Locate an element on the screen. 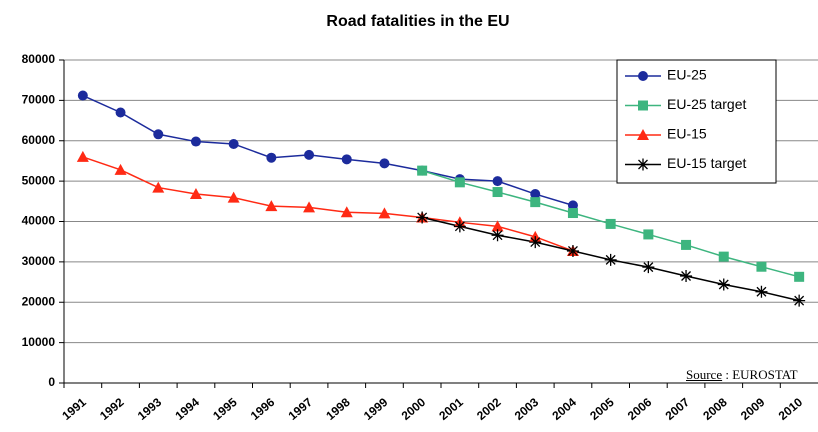 Image resolution: width=818 pixels, height=432 pixels. source-note: Source : EUROSTAT is located at coordinates (742, 375).